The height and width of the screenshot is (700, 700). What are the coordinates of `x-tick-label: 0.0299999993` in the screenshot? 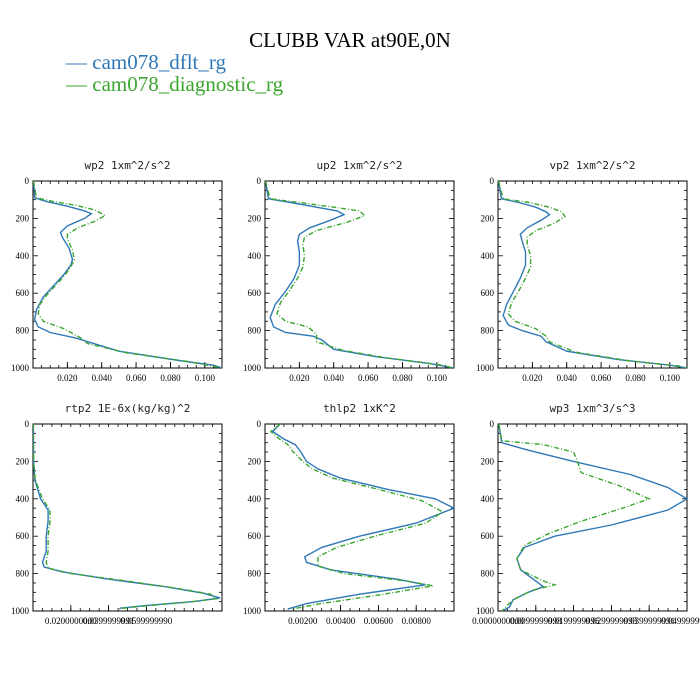 It's located at (612, 621).